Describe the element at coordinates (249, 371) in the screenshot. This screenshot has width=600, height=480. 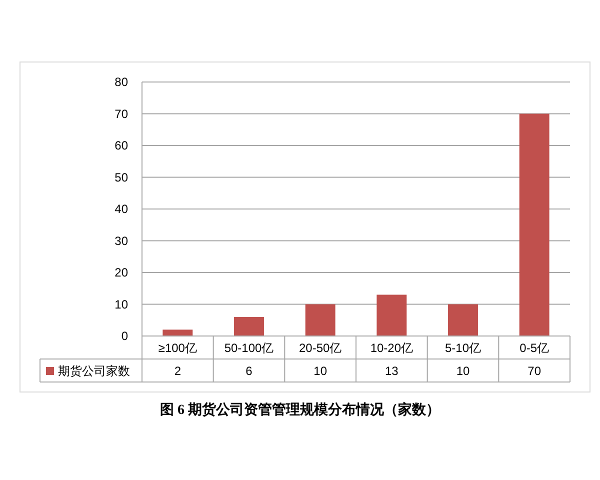
I see `data-label: 6` at that location.